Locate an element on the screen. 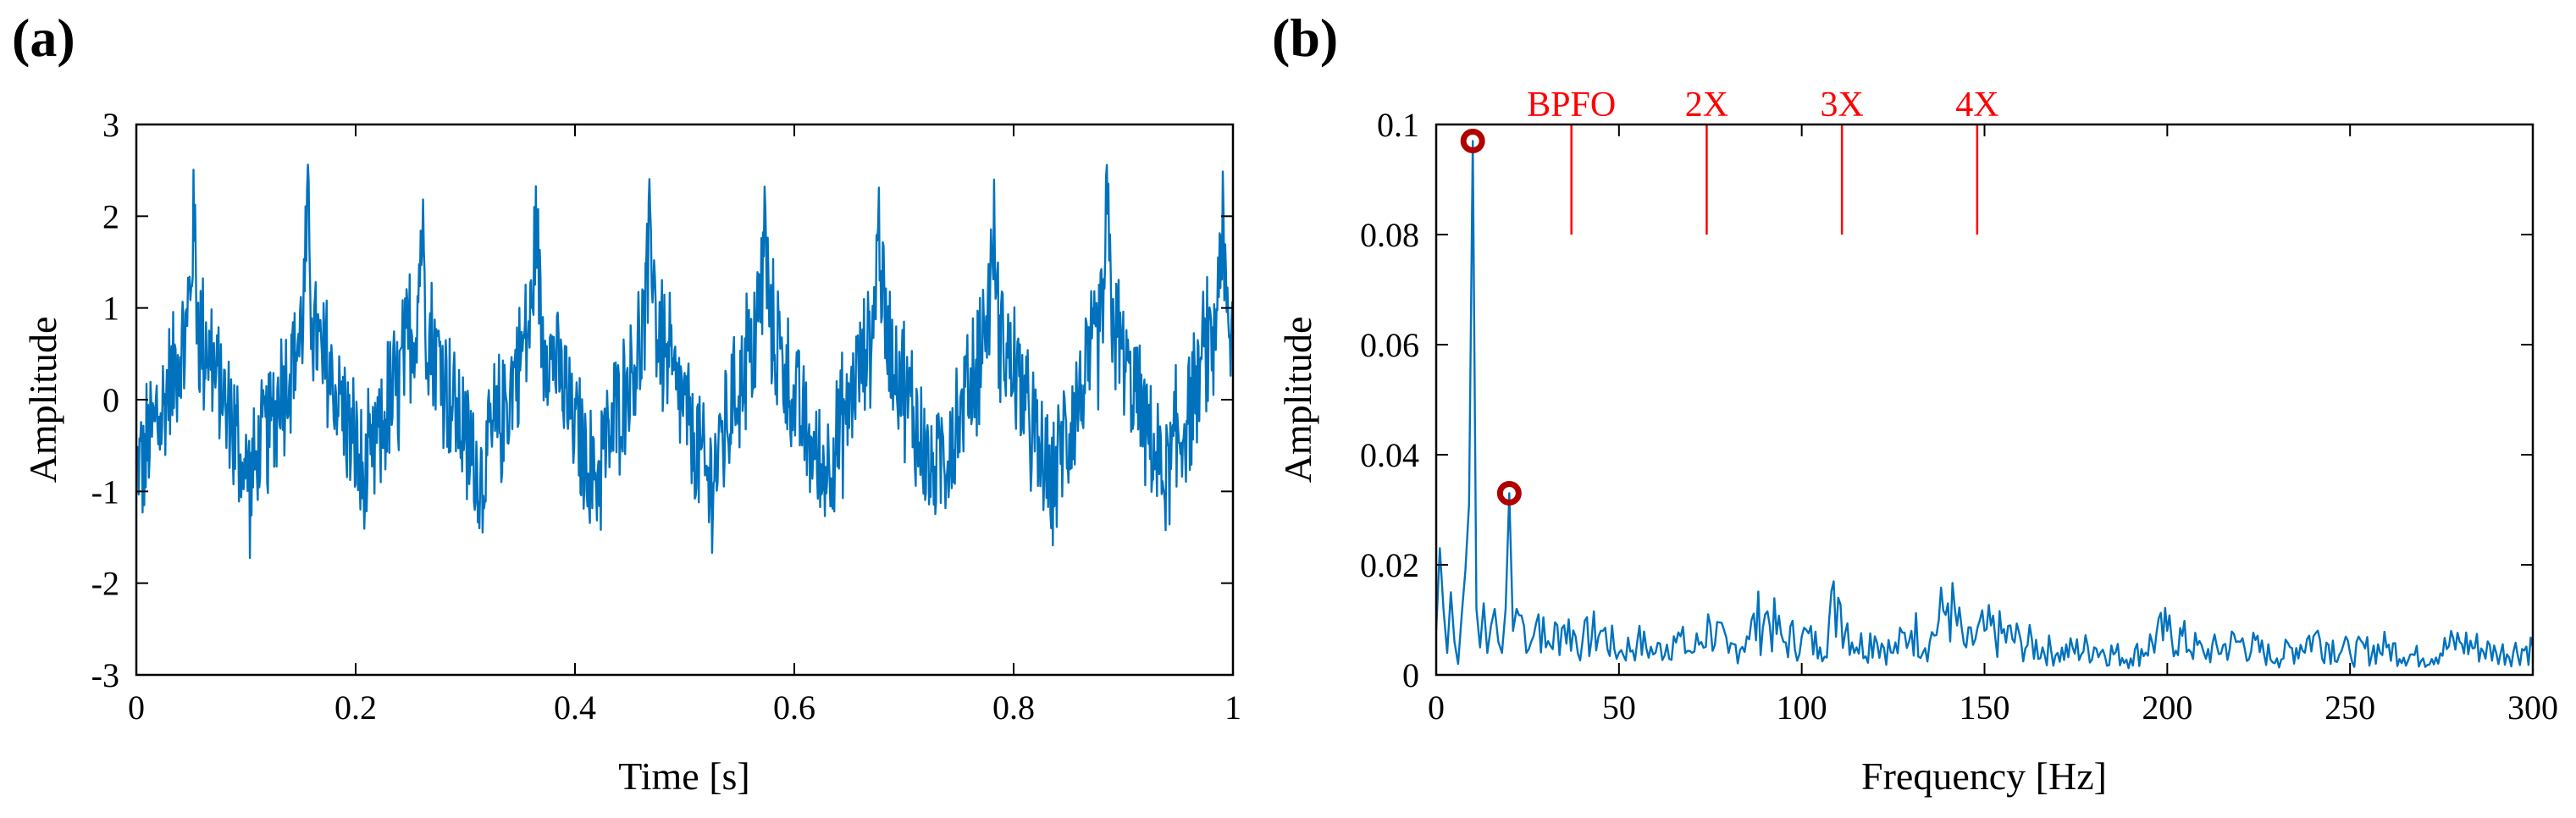  x-tick-label: 0.6 is located at coordinates (794, 707).